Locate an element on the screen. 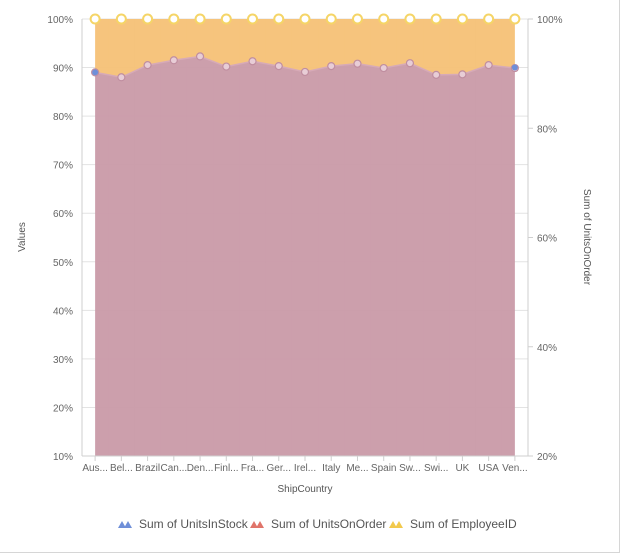  y-tick-label: 20% is located at coordinates (63, 408).